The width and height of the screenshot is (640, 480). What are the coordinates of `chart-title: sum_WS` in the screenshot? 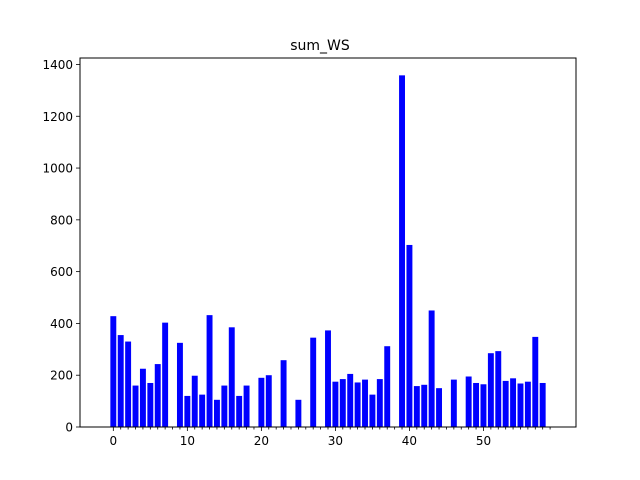 It's located at (320, 46).